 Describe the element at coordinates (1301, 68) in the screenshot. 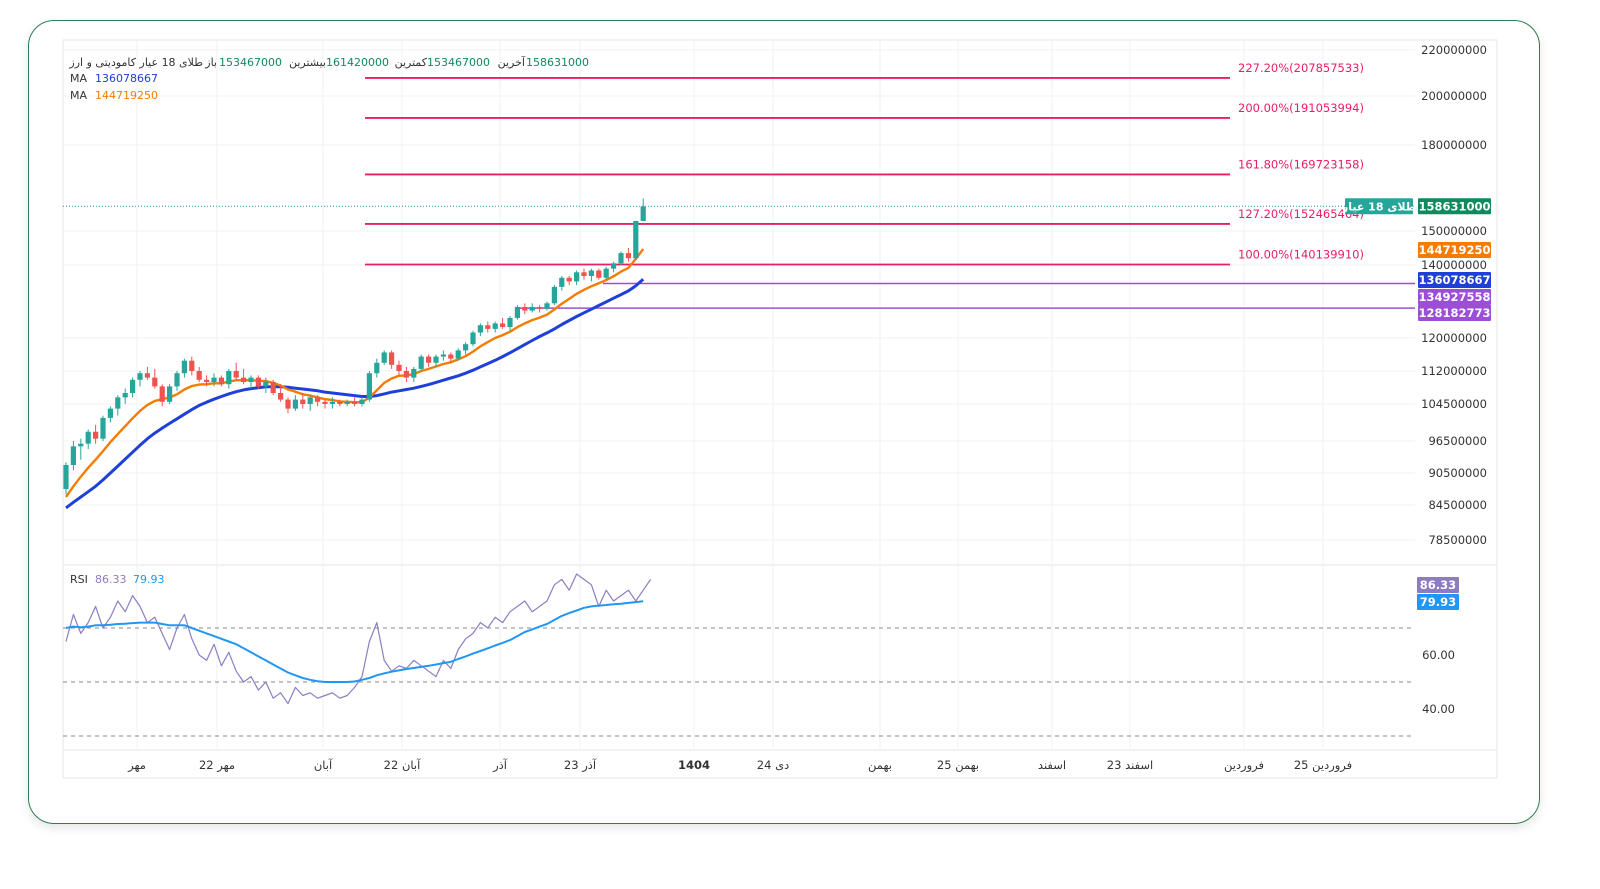

I see `fib-level-label: 227.20%(207857533)` at that location.